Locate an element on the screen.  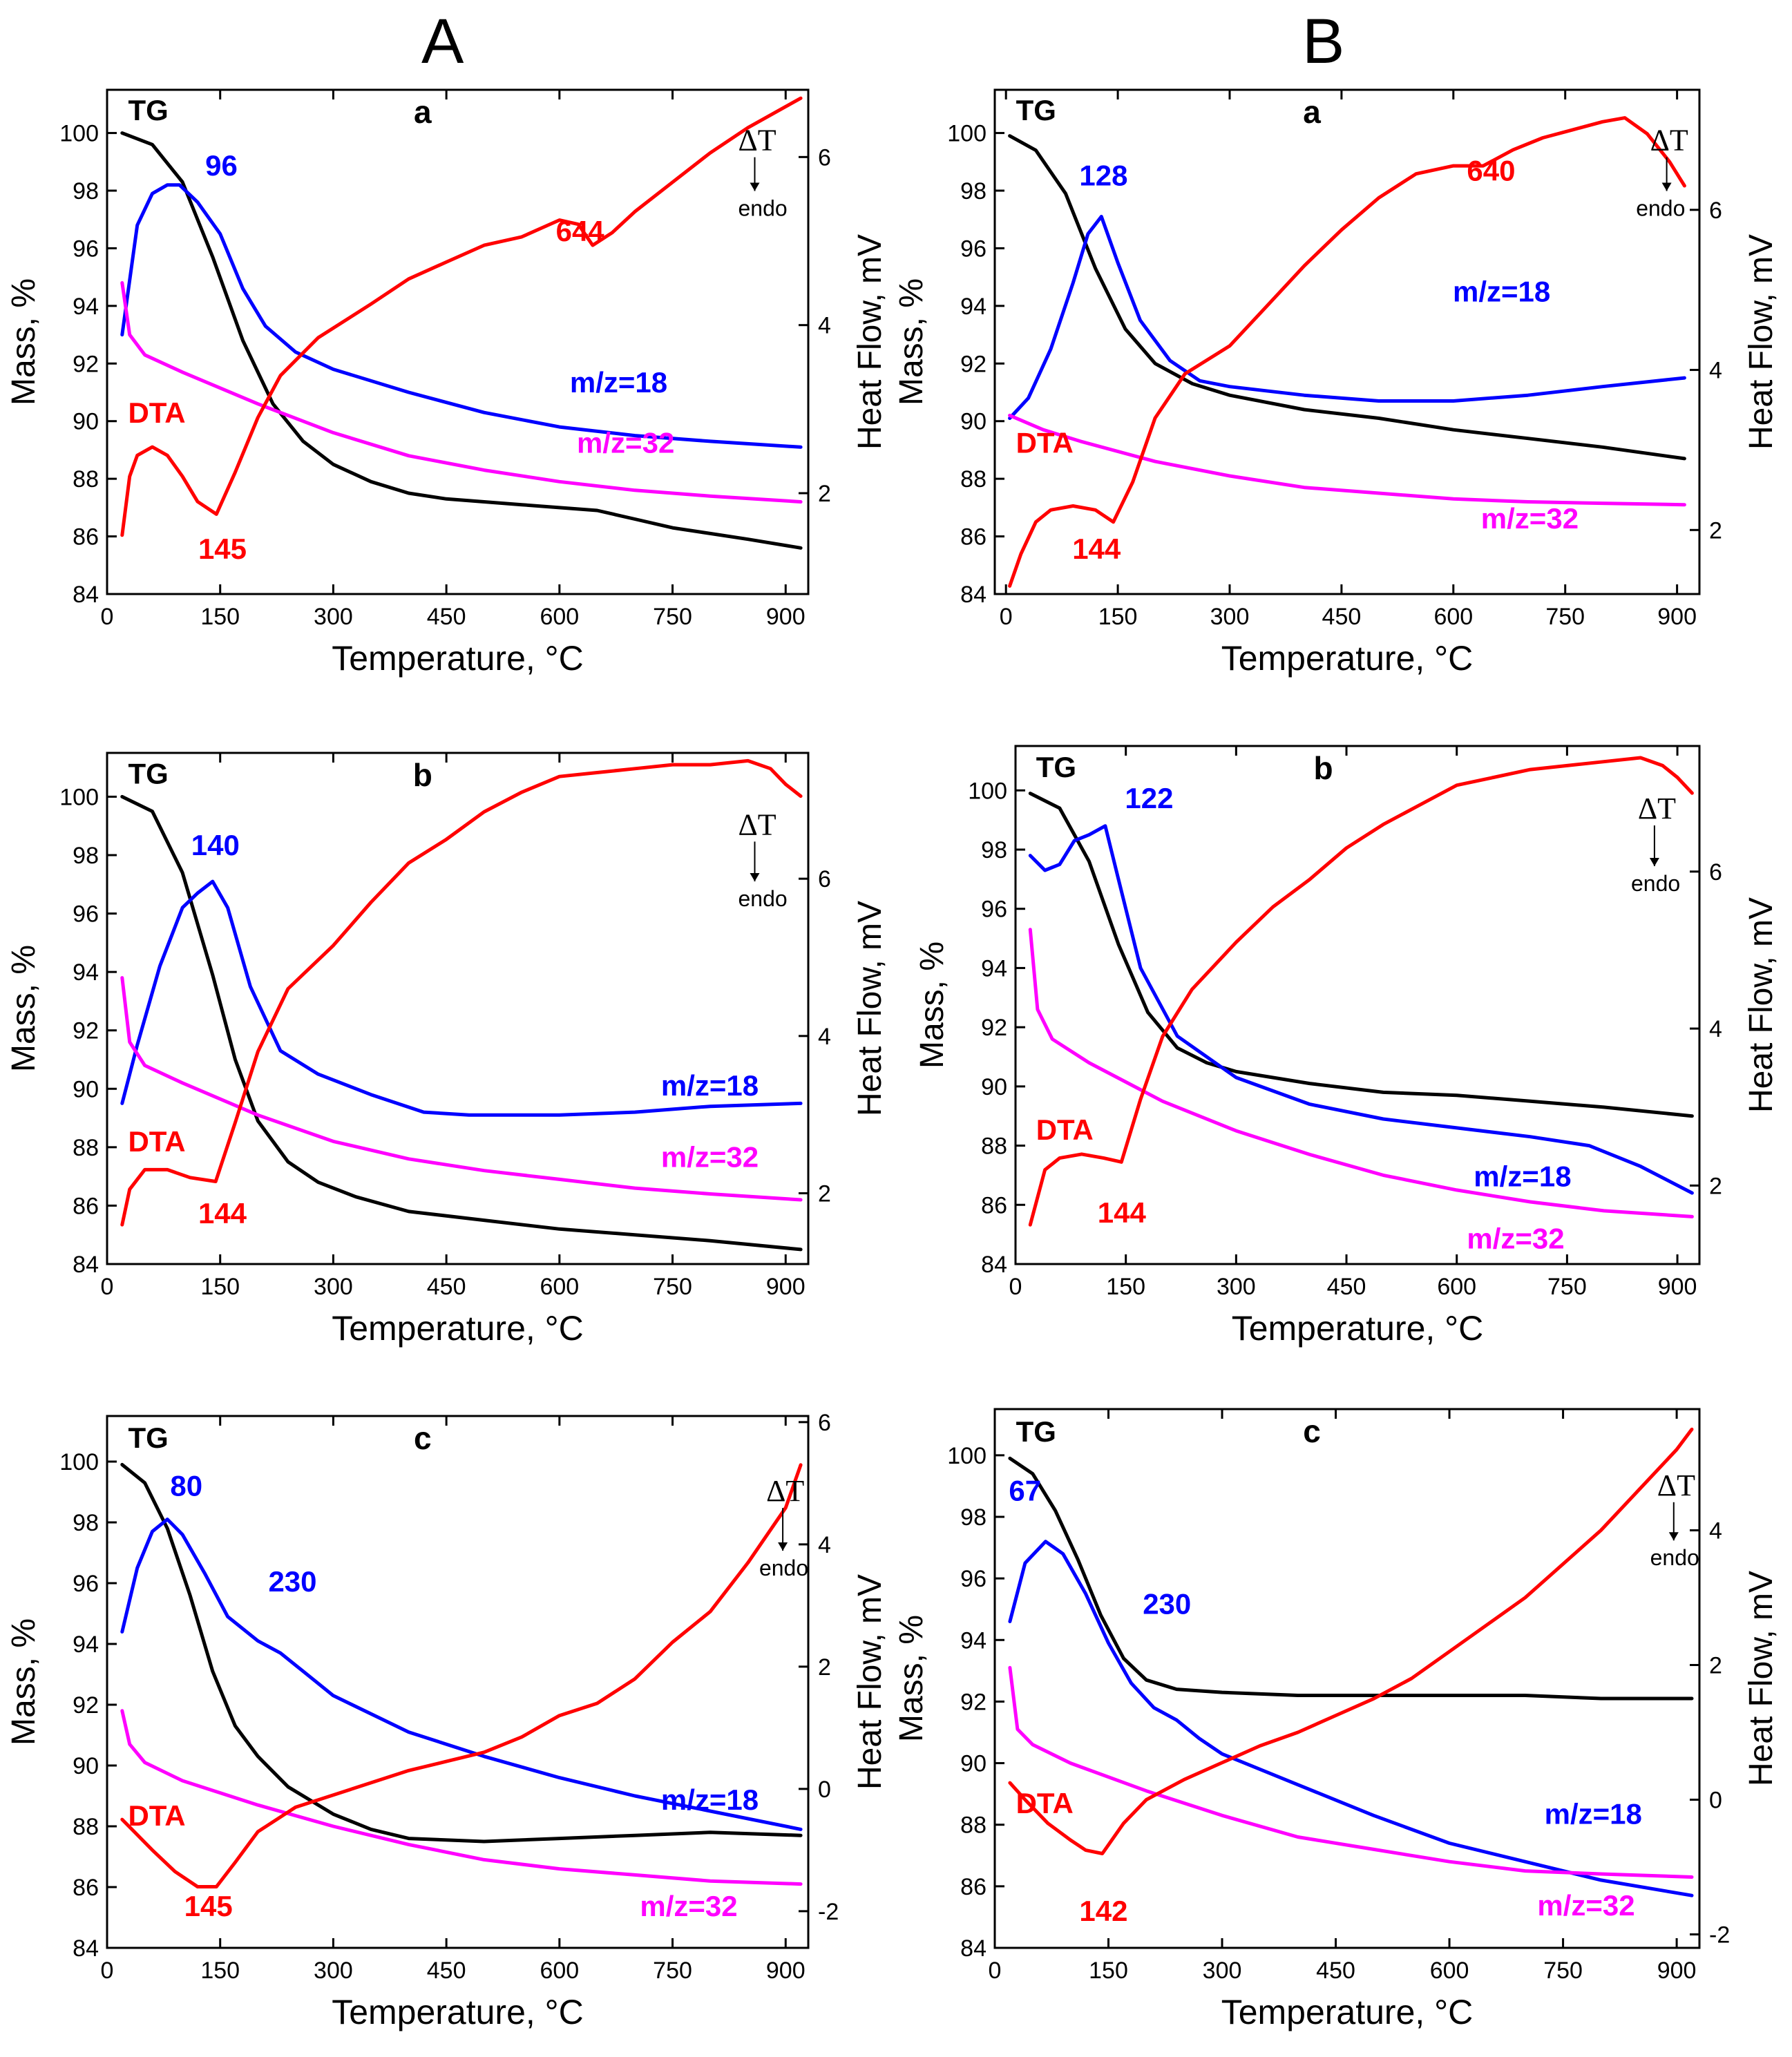
annotation-label: endo is located at coordinates (763, 208).